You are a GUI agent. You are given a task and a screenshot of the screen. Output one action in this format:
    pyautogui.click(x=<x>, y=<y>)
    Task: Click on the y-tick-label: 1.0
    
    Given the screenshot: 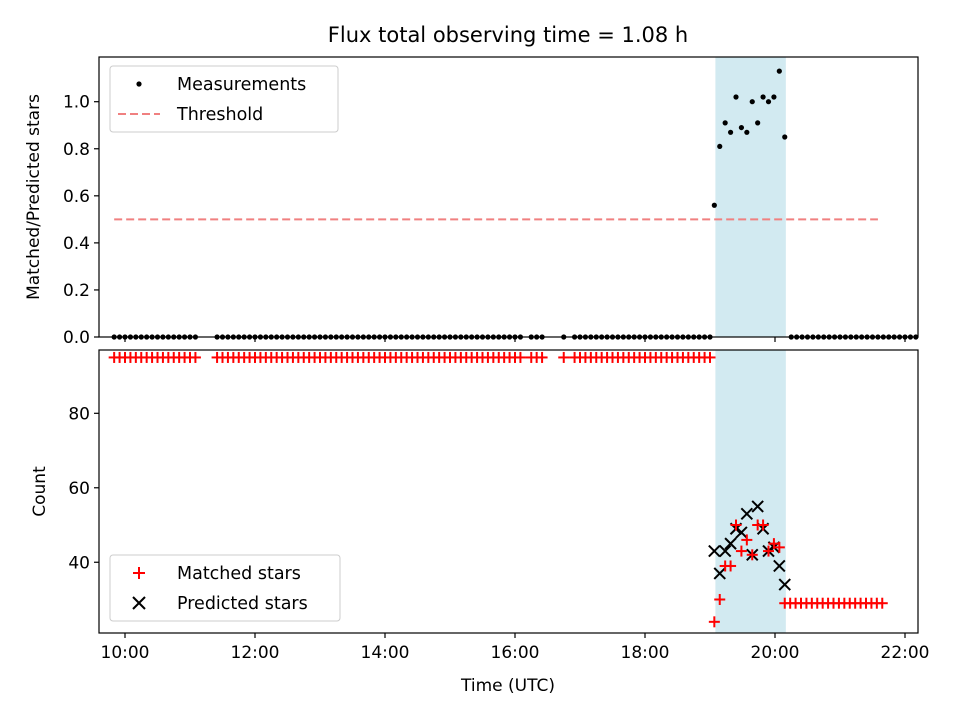 What is the action you would take?
    pyautogui.click(x=76, y=103)
    